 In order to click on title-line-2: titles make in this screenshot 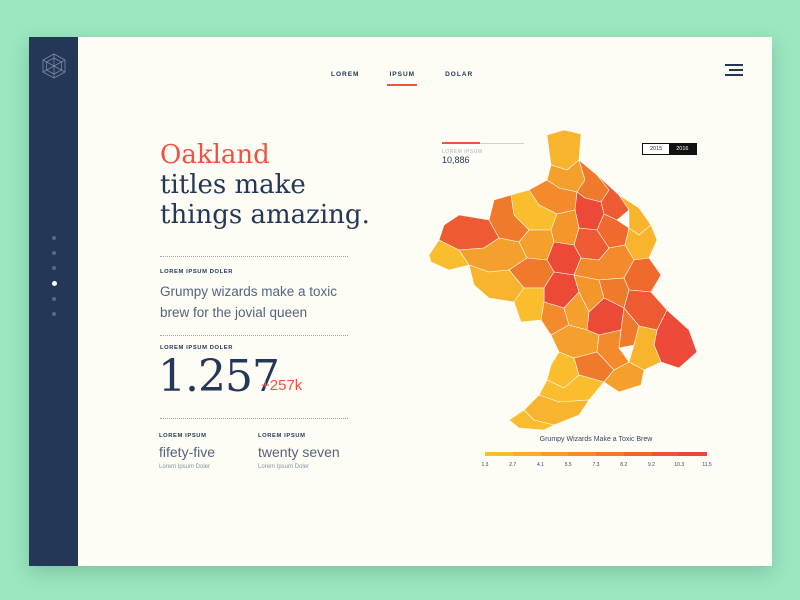, I will do `click(233, 185)`.